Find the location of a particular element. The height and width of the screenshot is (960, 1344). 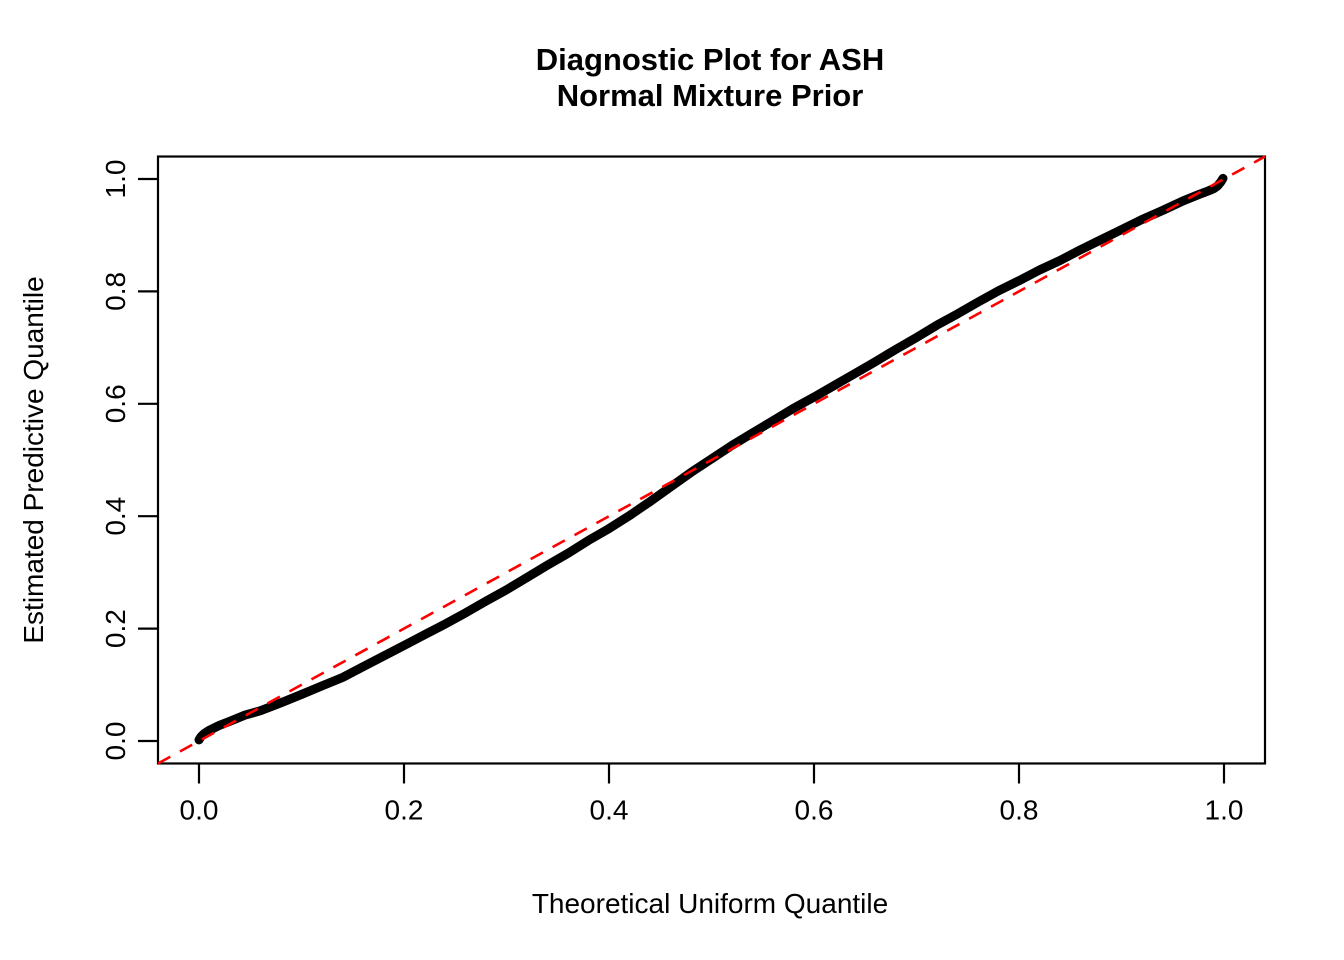

plot-title-line-2: Normal Mixture Prior is located at coordinates (710, 95).